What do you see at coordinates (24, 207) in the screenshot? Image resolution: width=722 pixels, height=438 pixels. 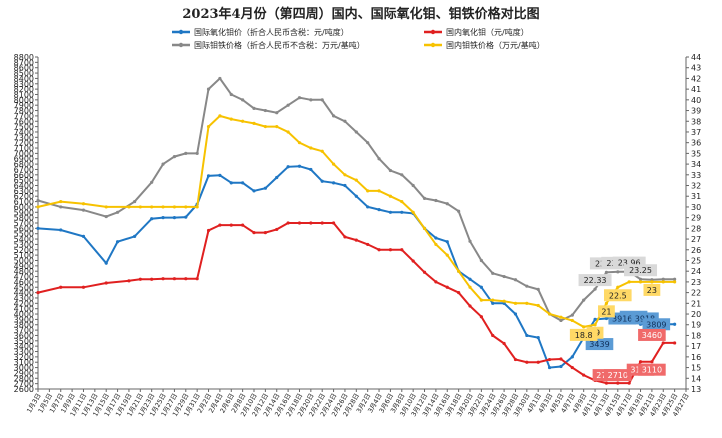 I see `y-left-tick-label: 6000` at bounding box center [24, 207].